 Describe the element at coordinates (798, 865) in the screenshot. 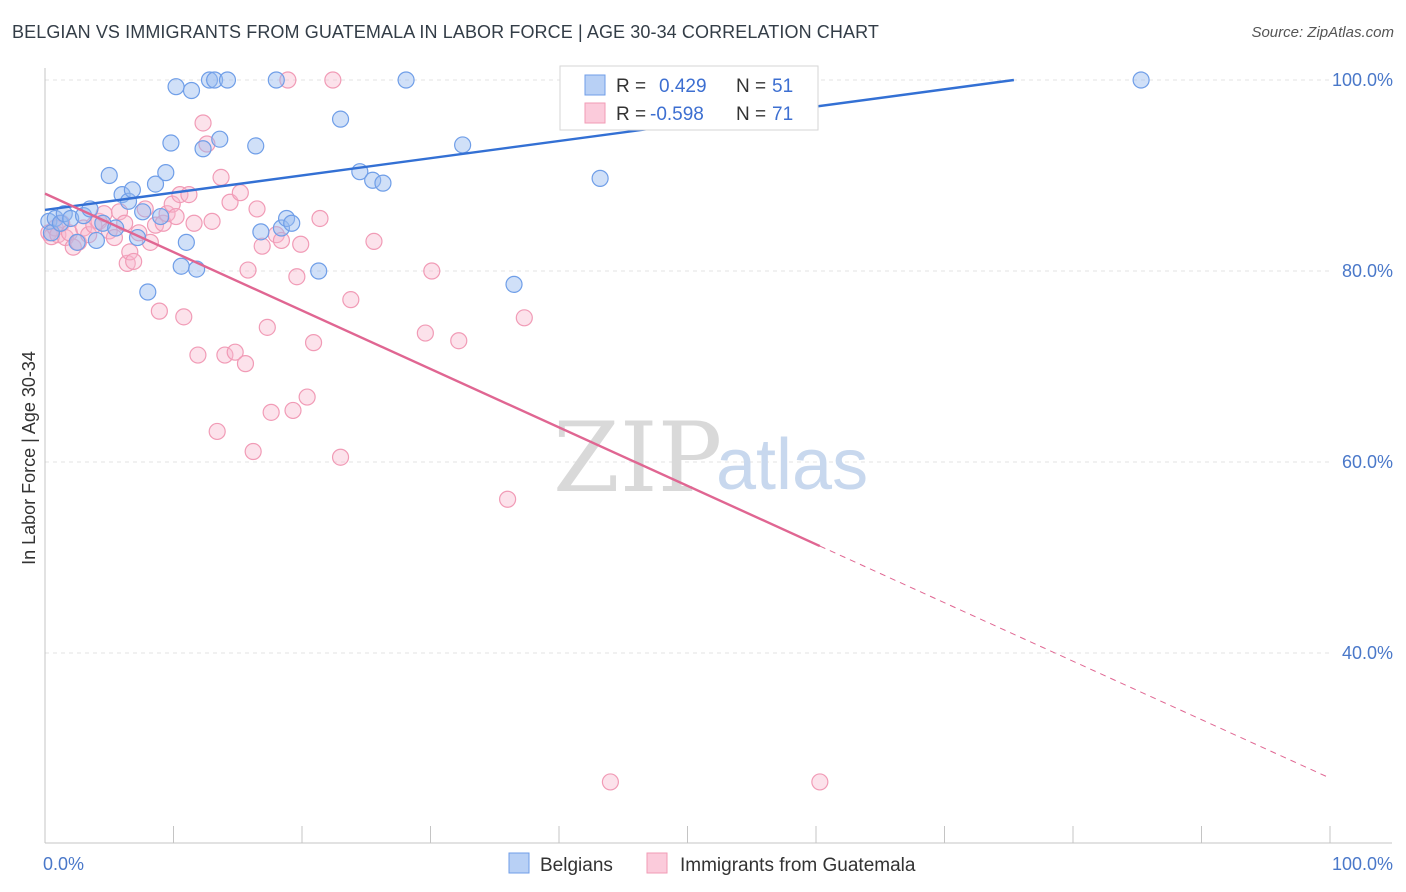

I see `bottom-legend-label-guatemala: Immigrants from Guatemala` at that location.